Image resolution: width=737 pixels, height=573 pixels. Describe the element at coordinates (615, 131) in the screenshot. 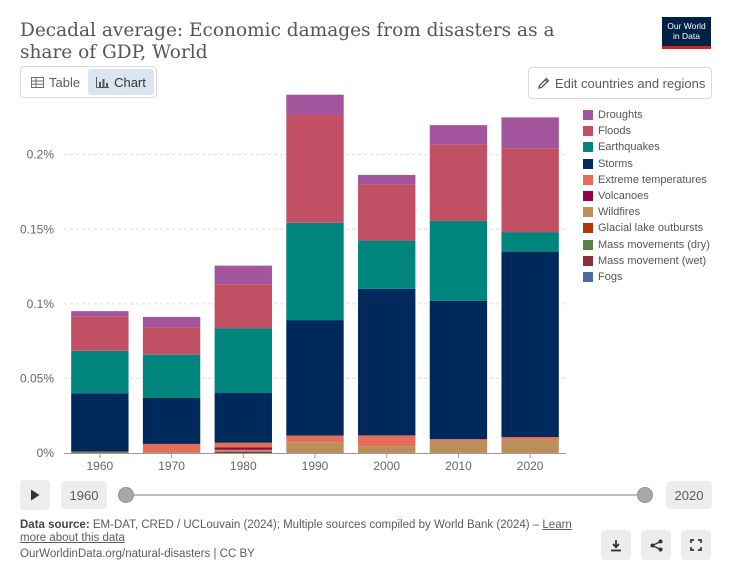

I see `legend-label: Floods` at that location.